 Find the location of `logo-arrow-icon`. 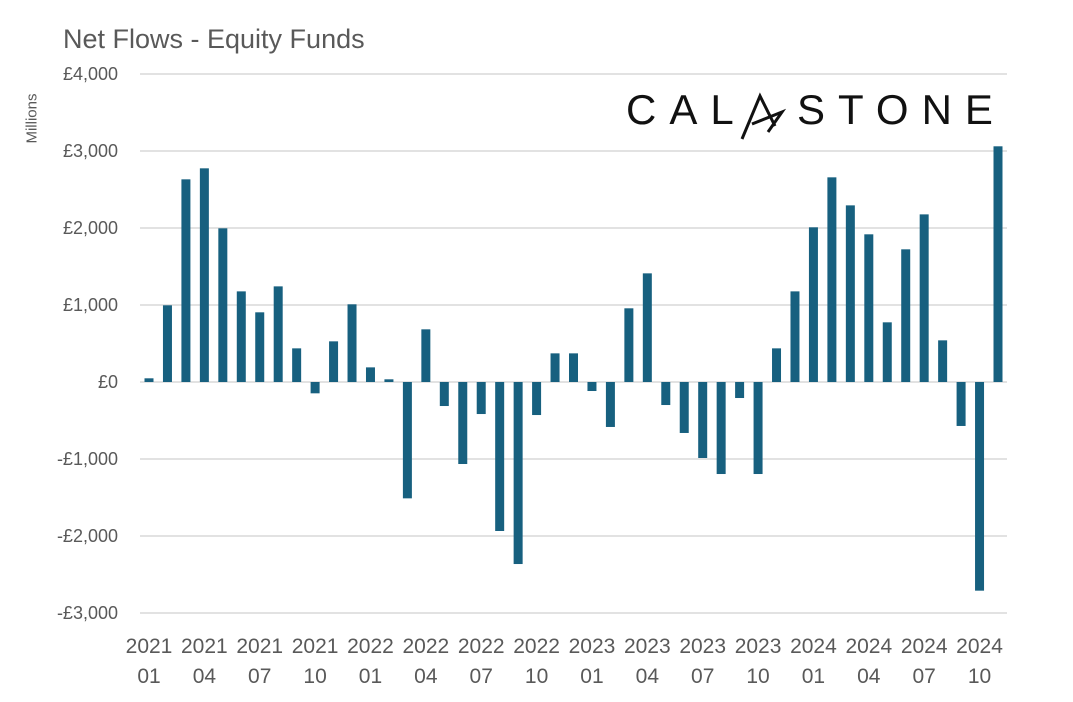

logo-arrow-icon is located at coordinates (763, 116).